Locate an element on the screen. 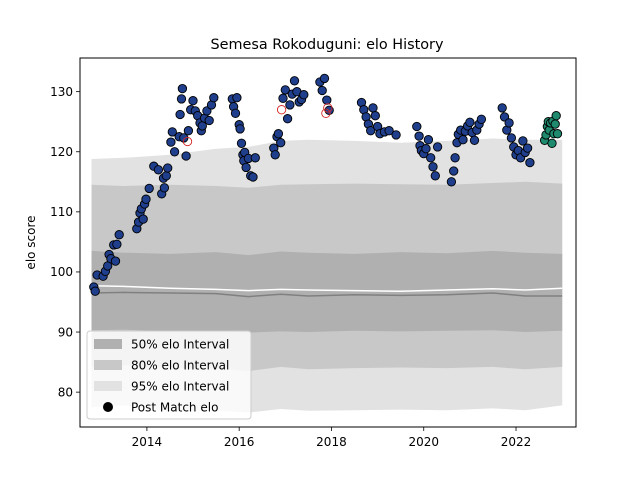  x-axis: 2014 2016 2018 2020 2022 is located at coordinates (332, 438).